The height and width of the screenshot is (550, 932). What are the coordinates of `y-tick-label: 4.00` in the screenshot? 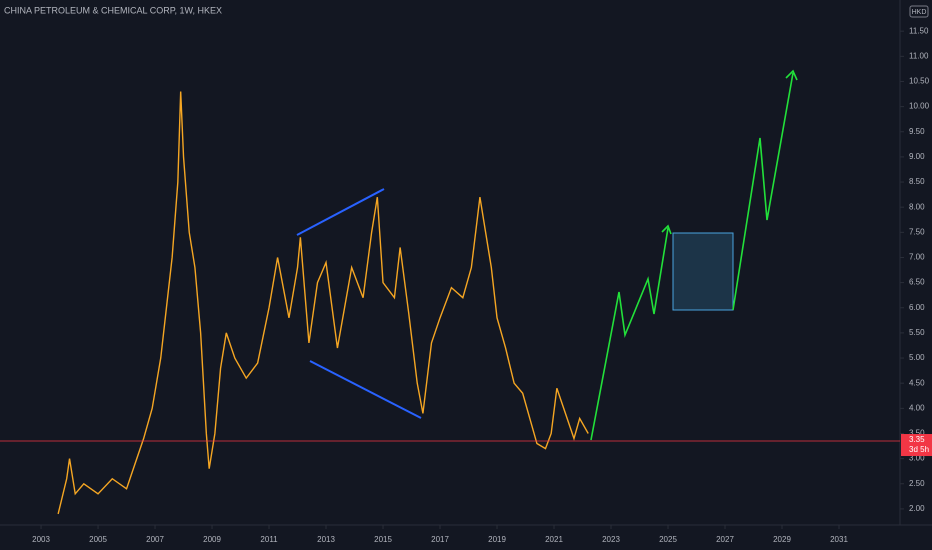 It's located at (917, 407).